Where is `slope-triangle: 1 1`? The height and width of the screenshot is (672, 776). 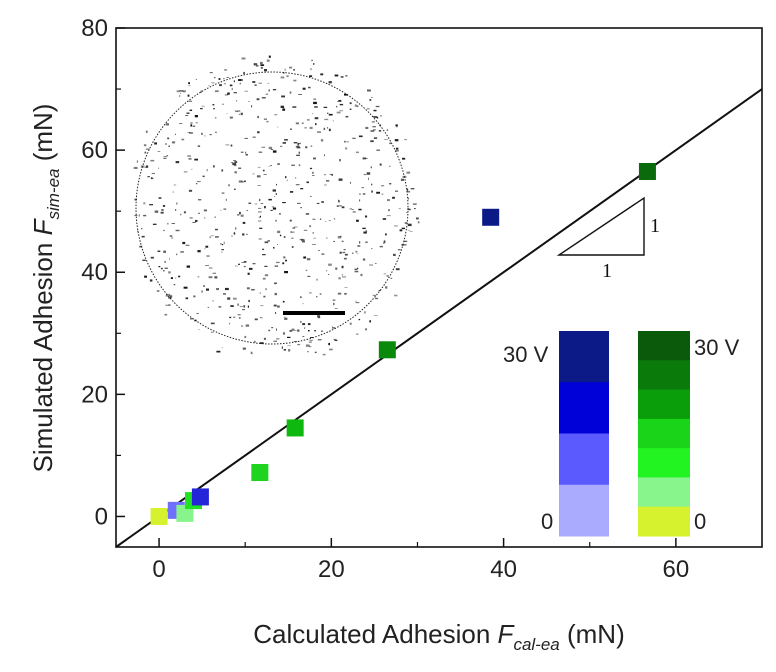
slope-triangle: 1 1 is located at coordinates (608, 239).